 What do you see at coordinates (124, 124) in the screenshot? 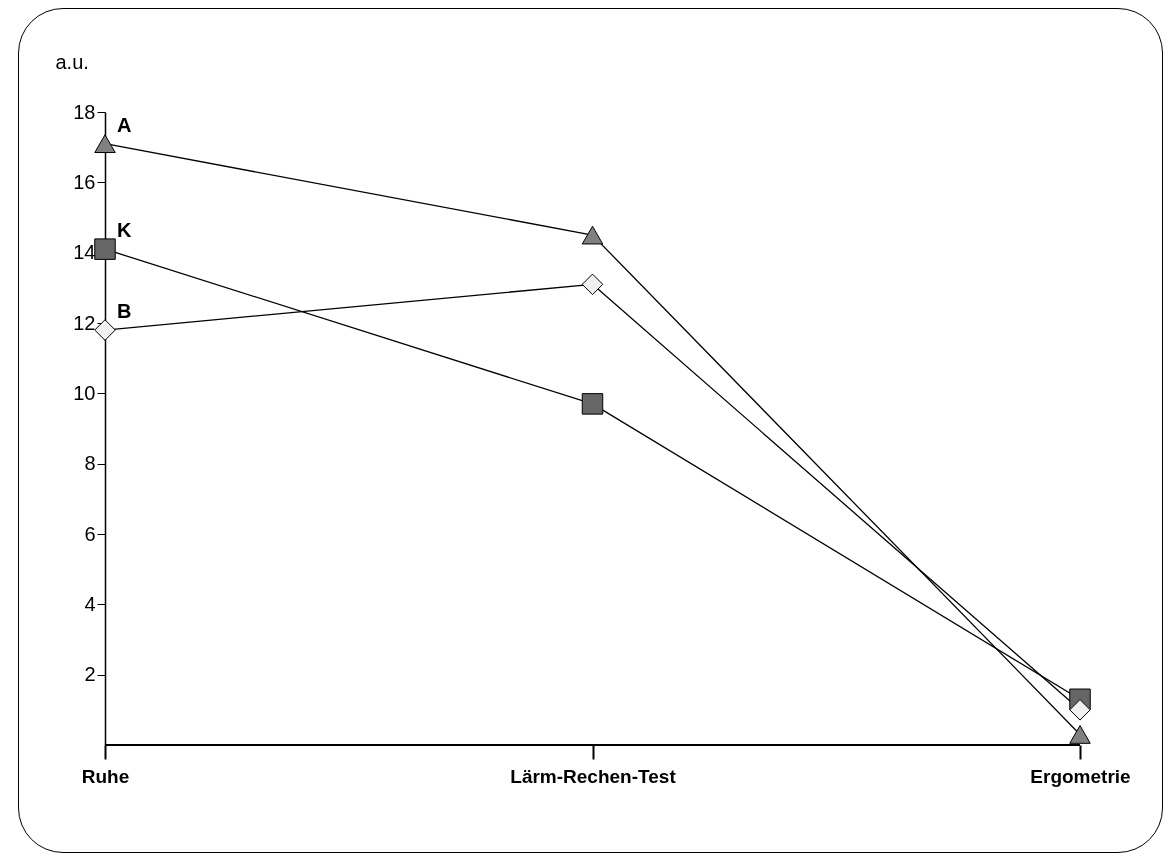
I see `series-label: A` at bounding box center [124, 124].